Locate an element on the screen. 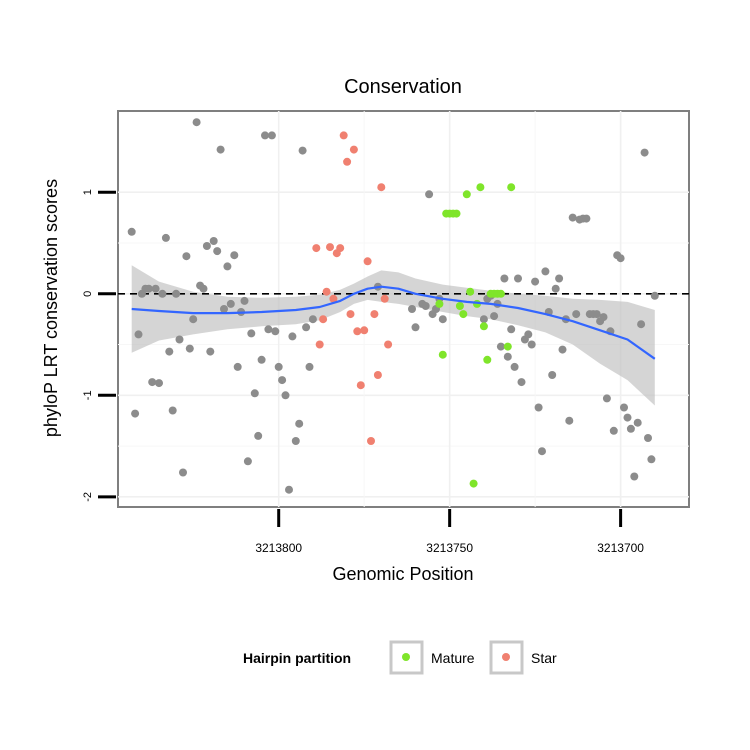 Image resolution: width=750 pixels, height=750 pixels. legend-dot-star is located at coordinates (506, 657).